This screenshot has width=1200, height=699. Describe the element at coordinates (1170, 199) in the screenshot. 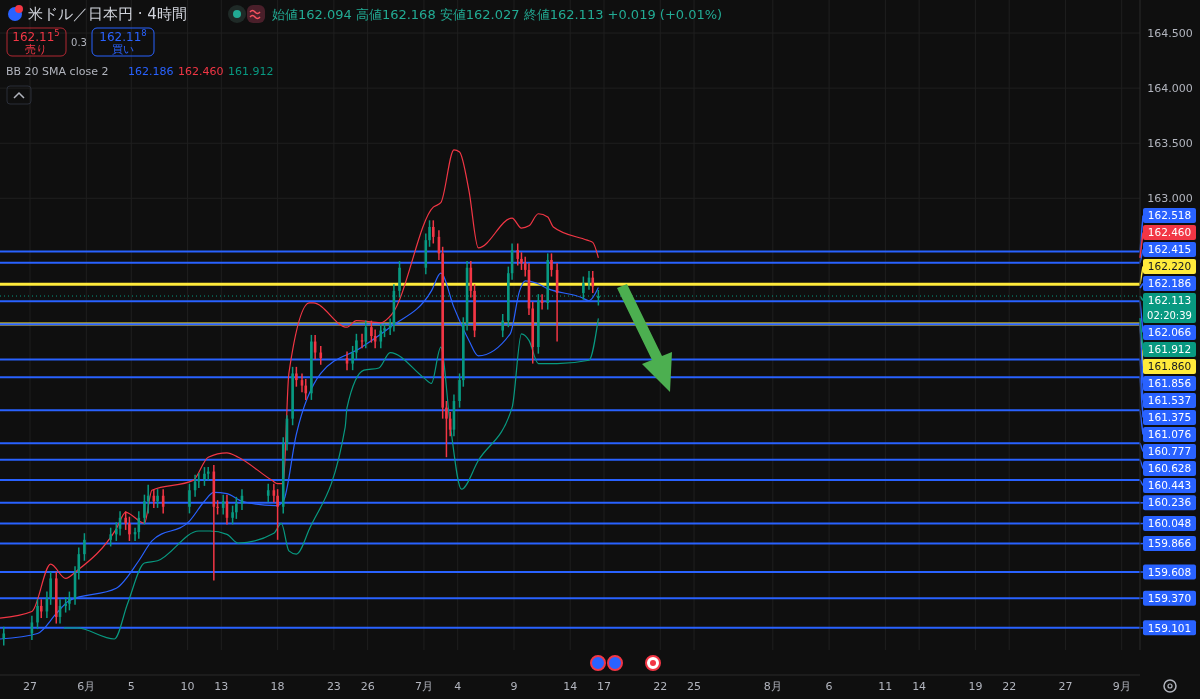

I see `y-tick-label: 163.000` at that location.